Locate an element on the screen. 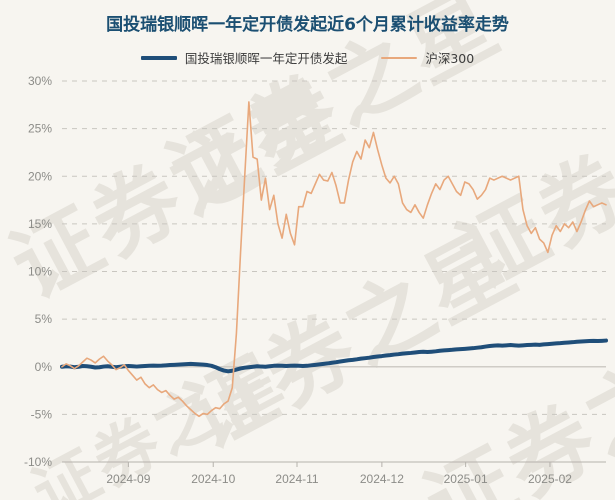 The height and width of the screenshot is (500, 615). legend-item-fund: 国投瑞银顺晖一年定开债发起 is located at coordinates (244, 57).